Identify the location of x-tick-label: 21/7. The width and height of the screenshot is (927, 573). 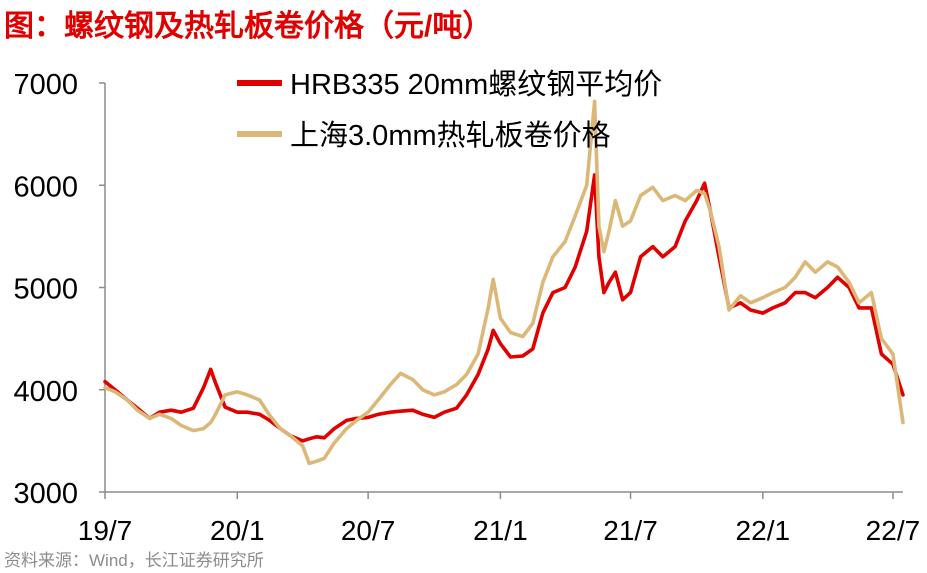
(630, 530).